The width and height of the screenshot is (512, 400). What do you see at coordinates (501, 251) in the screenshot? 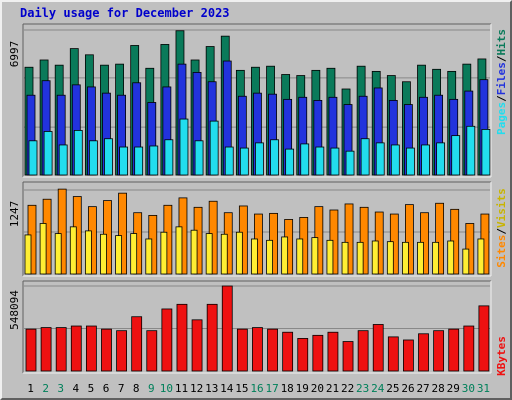
I see `legend-sites: Sites` at bounding box center [501, 251].